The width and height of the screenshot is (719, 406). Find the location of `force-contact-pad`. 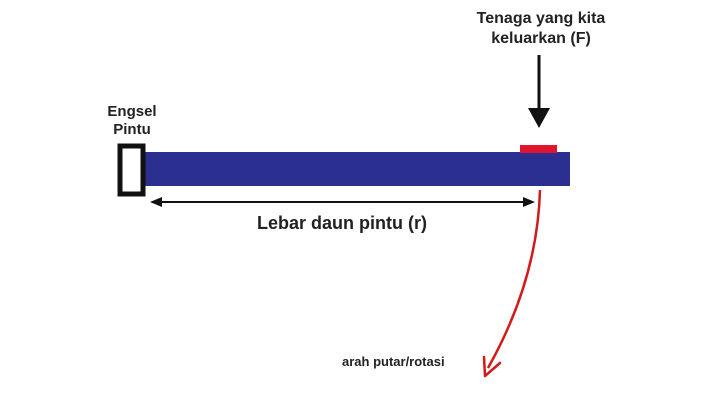

force-contact-pad is located at coordinates (538, 149).